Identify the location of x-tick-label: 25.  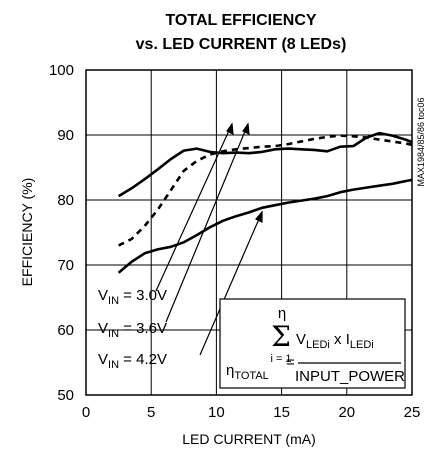
(412, 412).